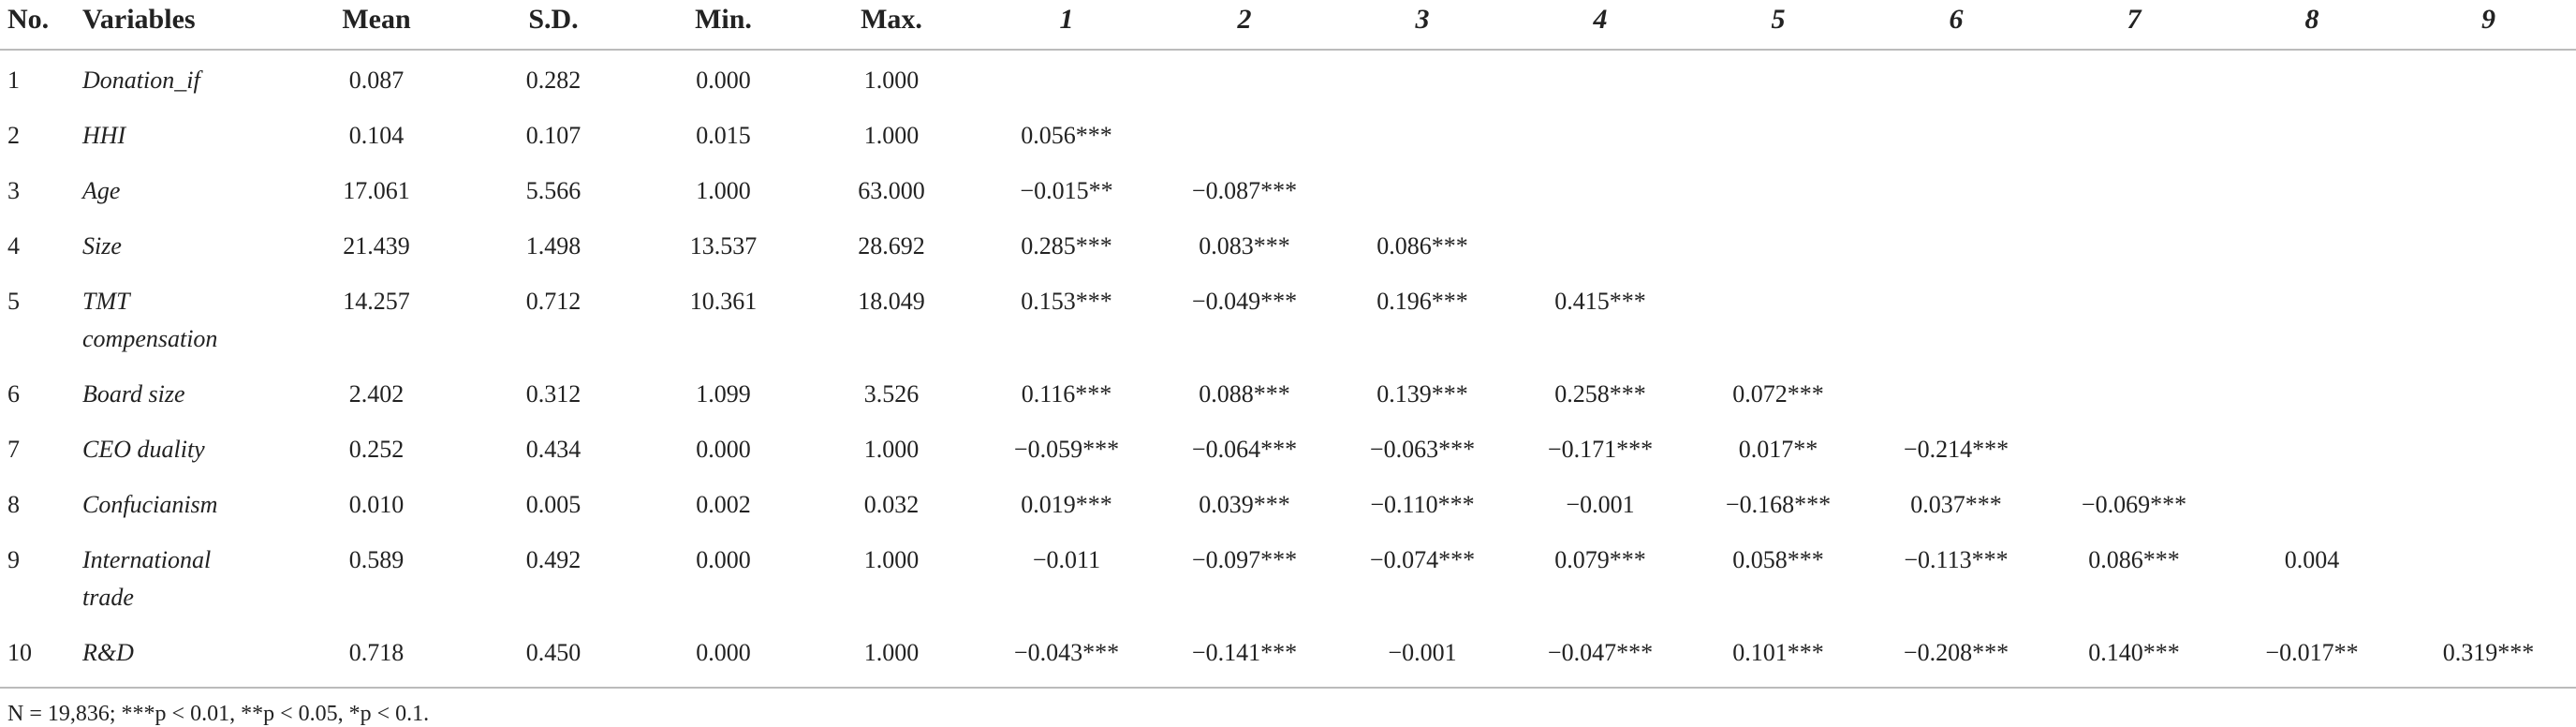  Describe the element at coordinates (376, 135) in the screenshot. I see `stat-cell: 0.104` at that location.